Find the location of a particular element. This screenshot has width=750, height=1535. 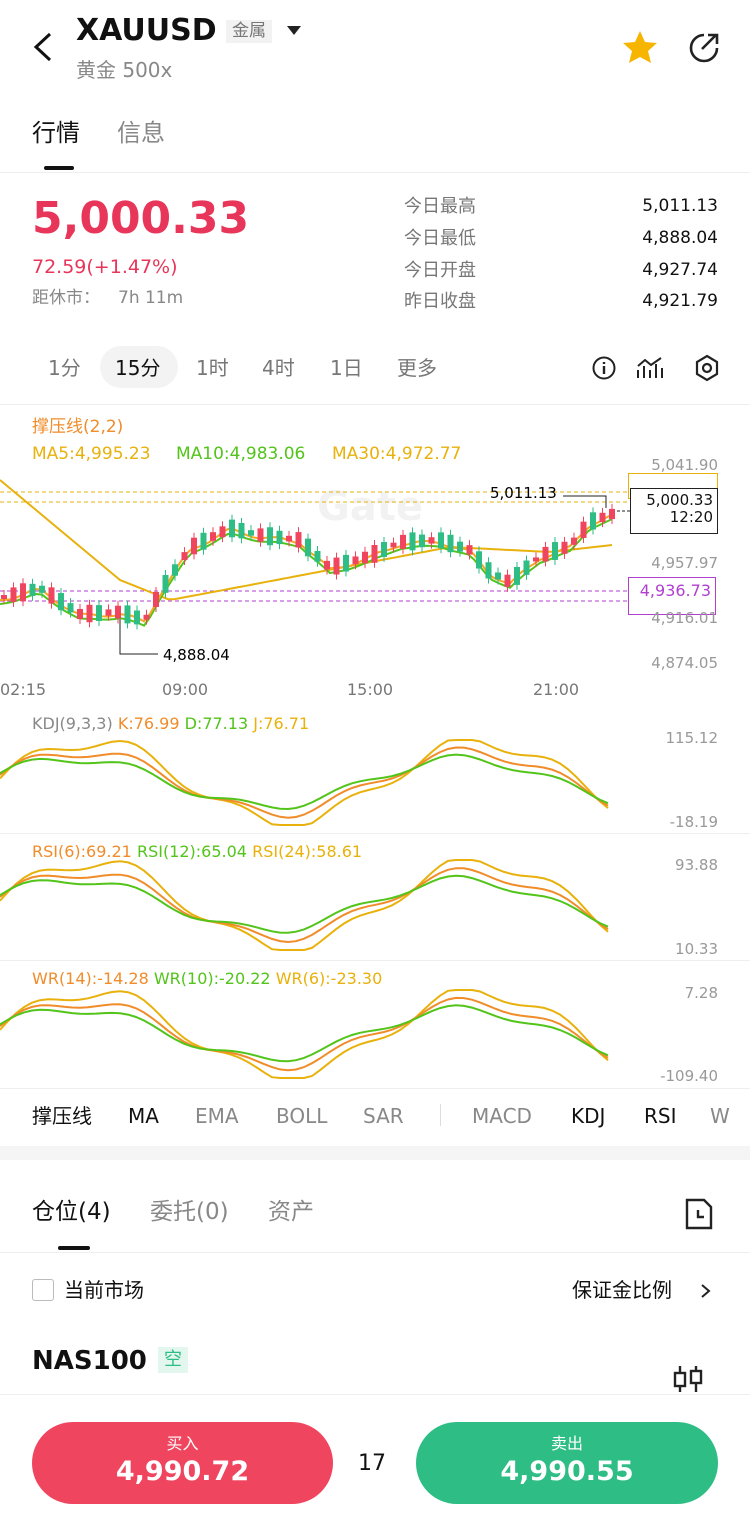

tab-indicator is located at coordinates (59, 168).